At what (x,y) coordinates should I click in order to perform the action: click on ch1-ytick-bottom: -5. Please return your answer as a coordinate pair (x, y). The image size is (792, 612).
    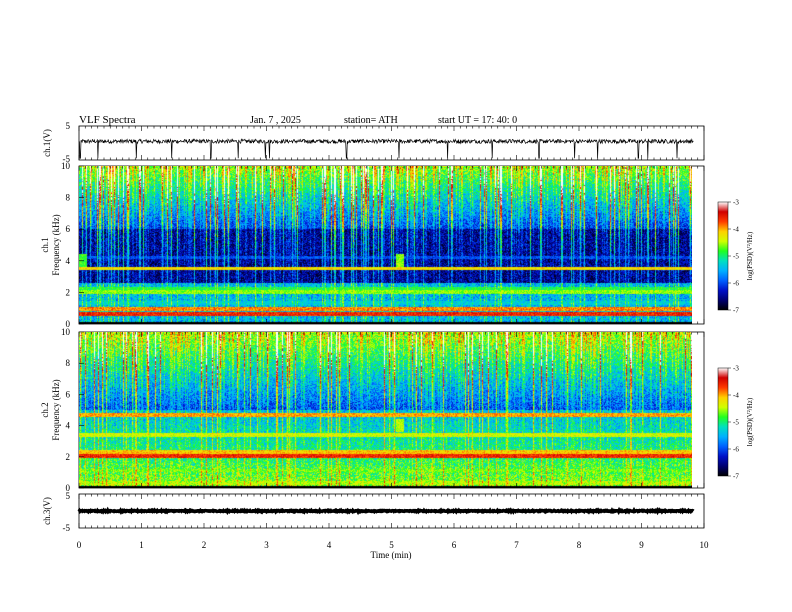
    Looking at the image, I should click on (67, 159).